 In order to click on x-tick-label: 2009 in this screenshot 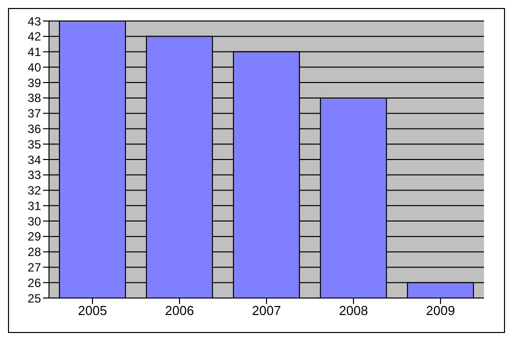, I will do `click(440, 310)`.